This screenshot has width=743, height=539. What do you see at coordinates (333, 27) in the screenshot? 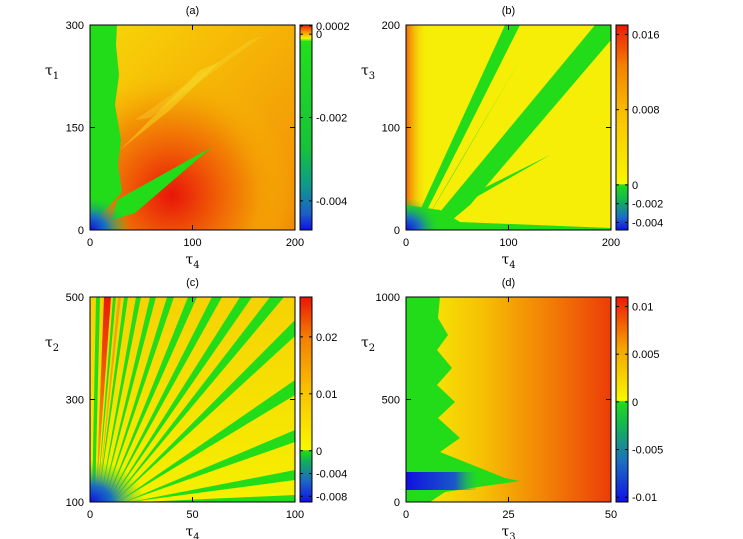
I see `colorbar-tick-label-a: 0.0002` at bounding box center [333, 27].